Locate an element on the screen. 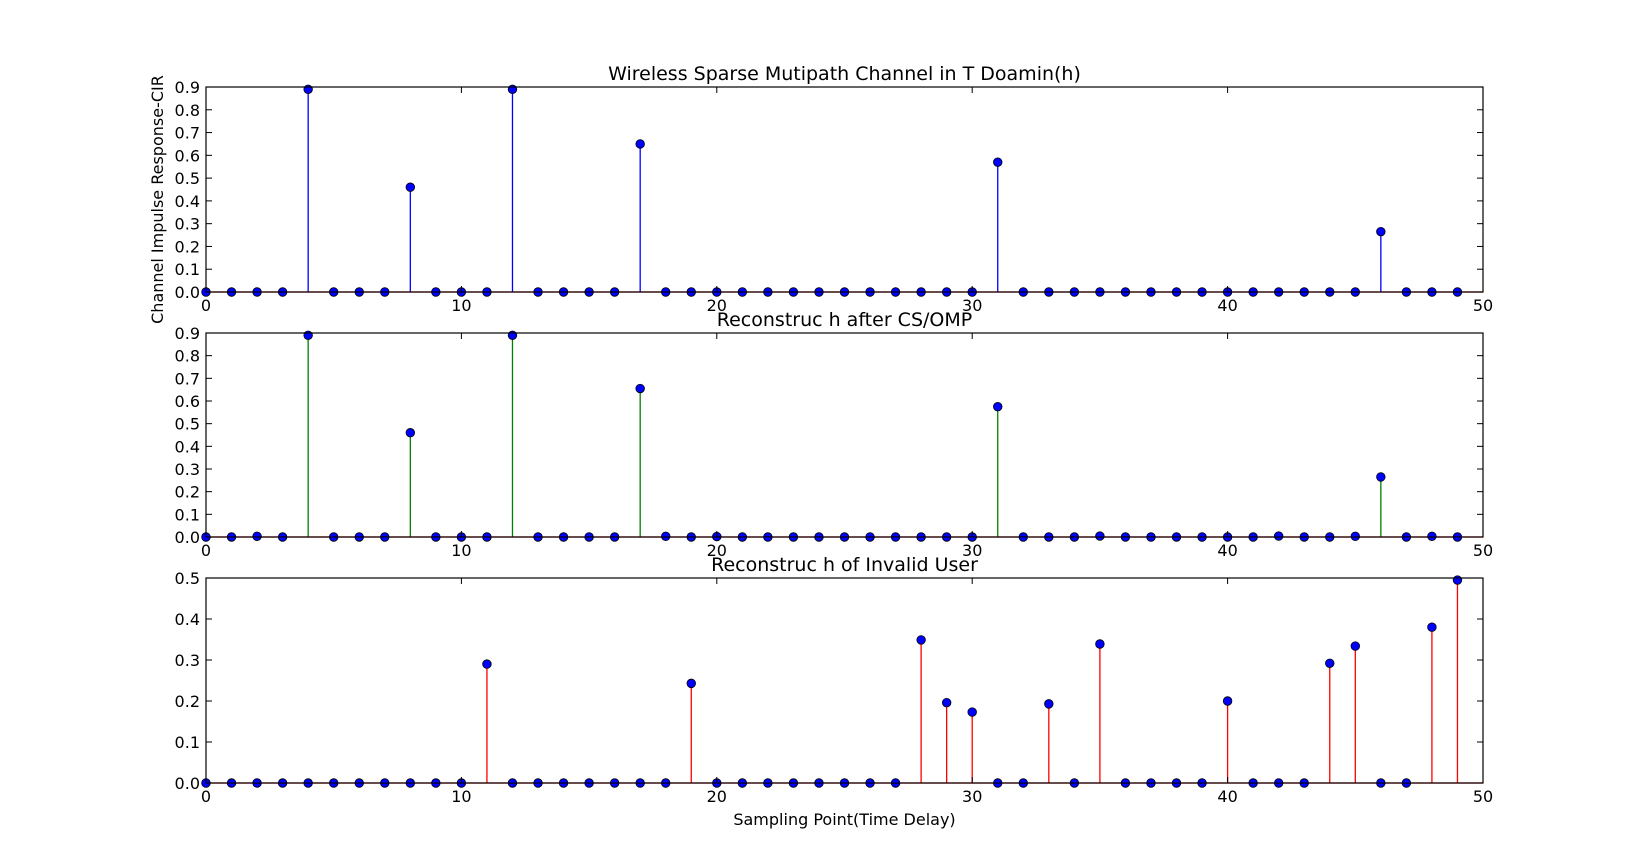 Image resolution: width=1630 pixels, height=861 pixels. subplot-title: Reconstruc h after CS/OMP is located at coordinates (844, 320).